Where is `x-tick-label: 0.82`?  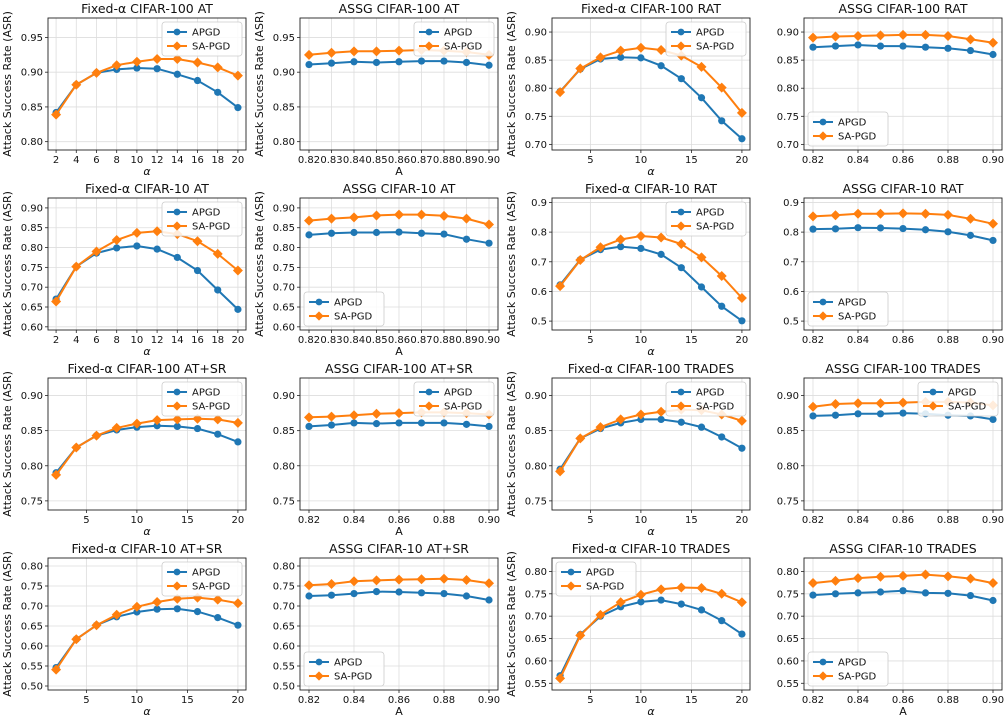
x-tick-label: 0.82 is located at coordinates (309, 520).